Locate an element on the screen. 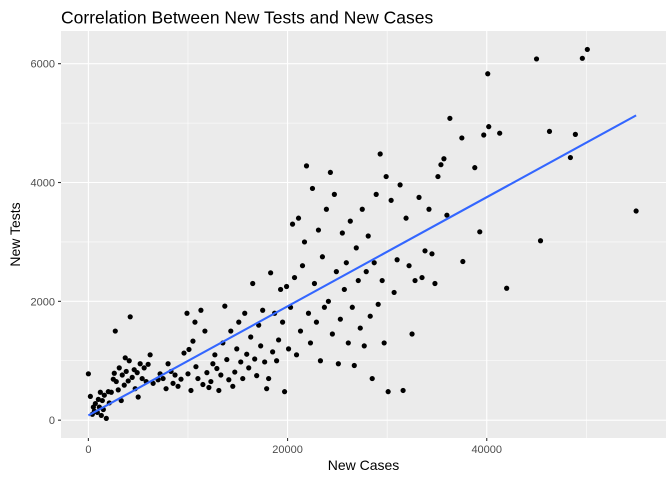 The width and height of the screenshot is (672, 480). x-tick-label: 20000 is located at coordinates (287, 450).